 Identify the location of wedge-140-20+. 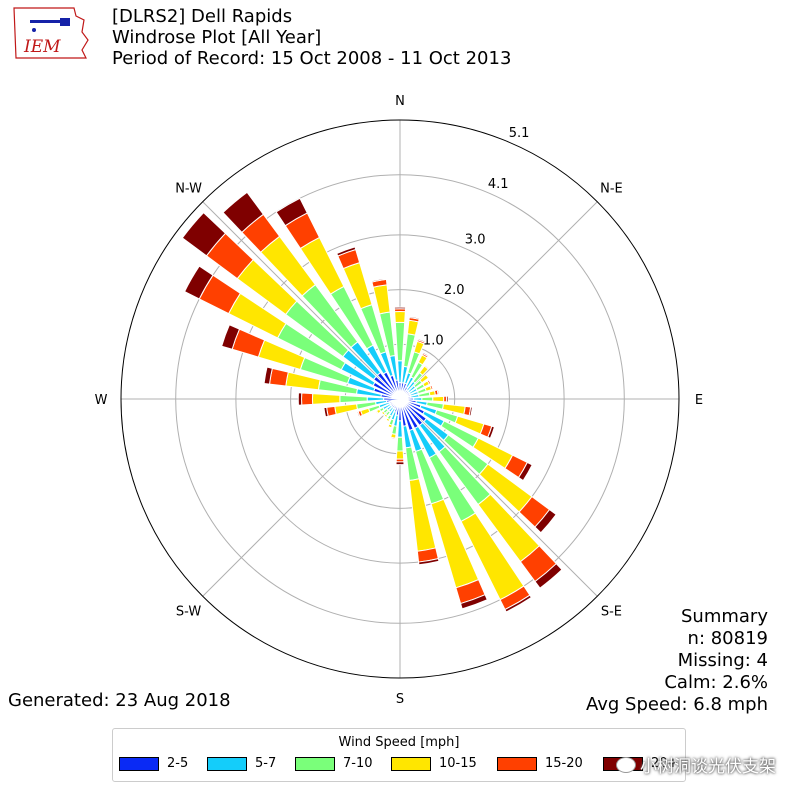
(548, 575).